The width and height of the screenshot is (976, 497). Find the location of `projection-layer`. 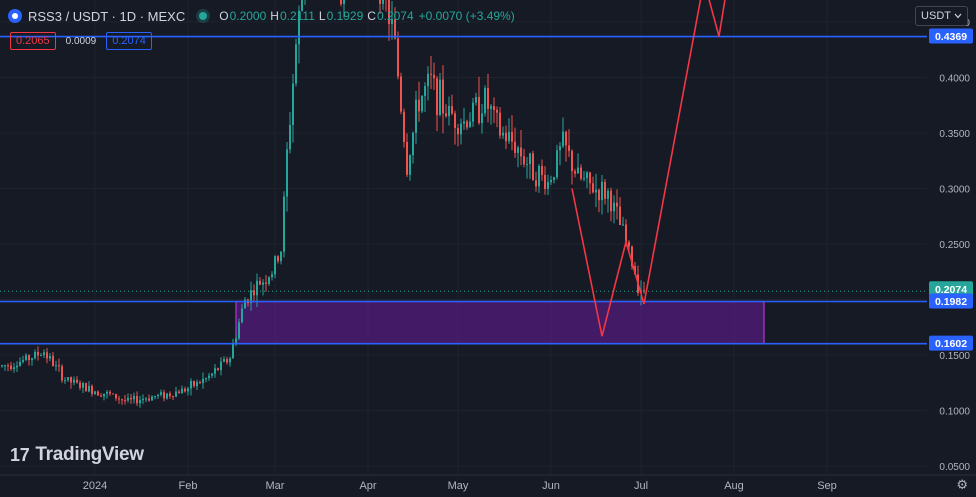

projection-layer is located at coordinates (648, 168).